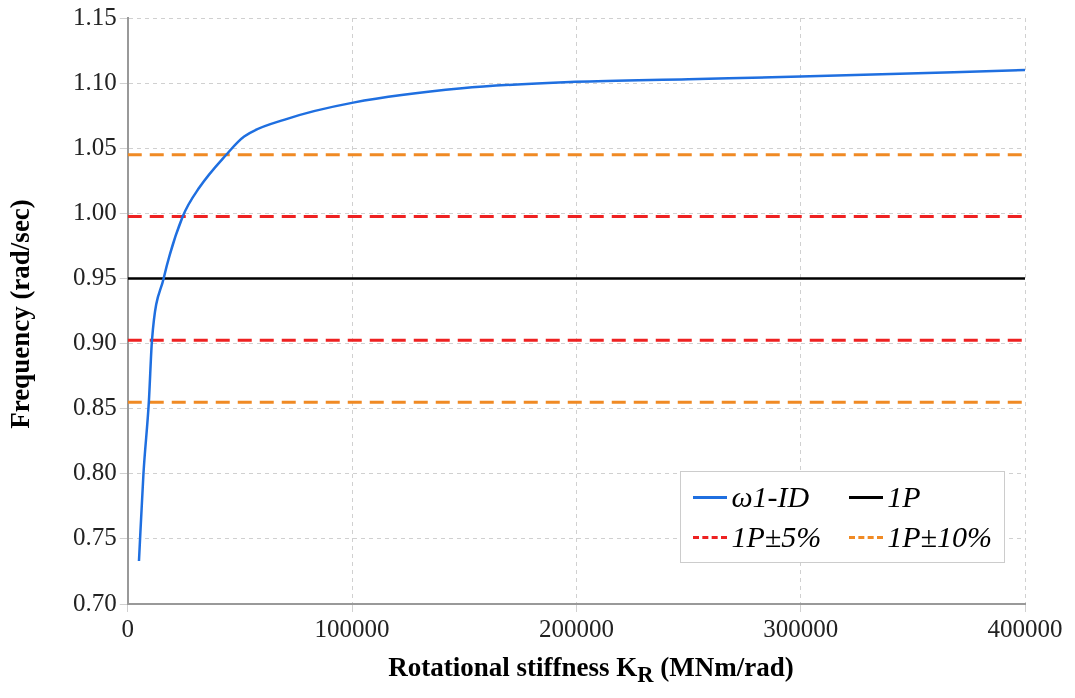 Image resolution: width=1075 pixels, height=698 pixels. I want to click on legend-label: 1P, so click(904, 497).